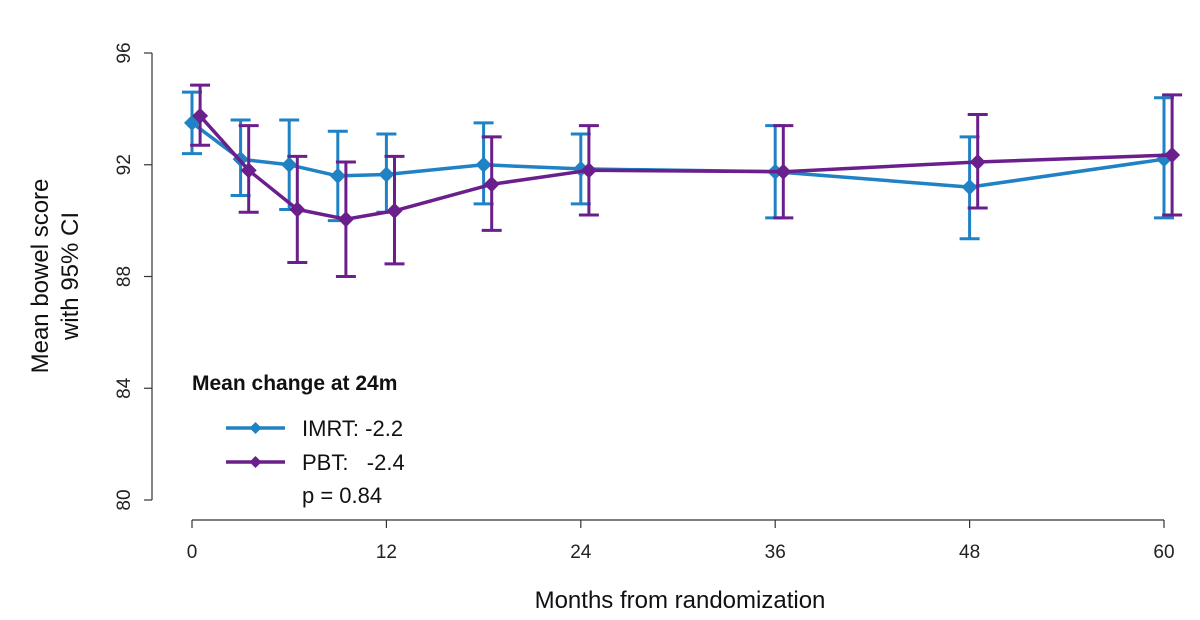 The height and width of the screenshot is (620, 1200). What do you see at coordinates (386, 552) in the screenshot?
I see `x-tick-label-12: 12` at bounding box center [386, 552].